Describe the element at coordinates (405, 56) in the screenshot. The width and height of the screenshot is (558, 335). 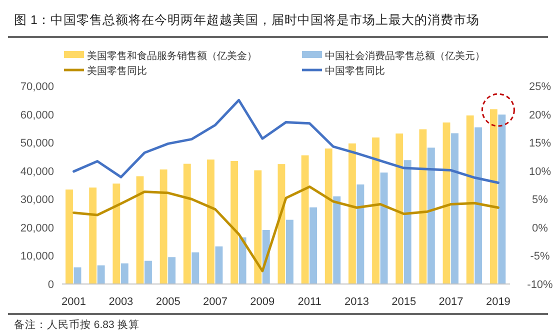
I see `legend-label: 中国社会消费品零售总额（亿美元）` at that location.